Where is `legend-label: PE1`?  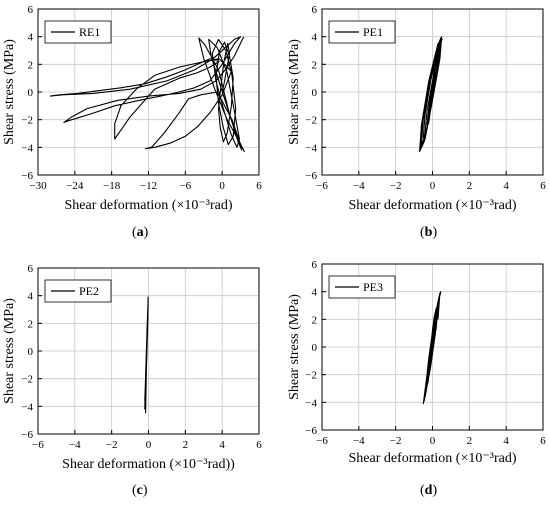
legend-label: PE1 is located at coordinates (373, 32).